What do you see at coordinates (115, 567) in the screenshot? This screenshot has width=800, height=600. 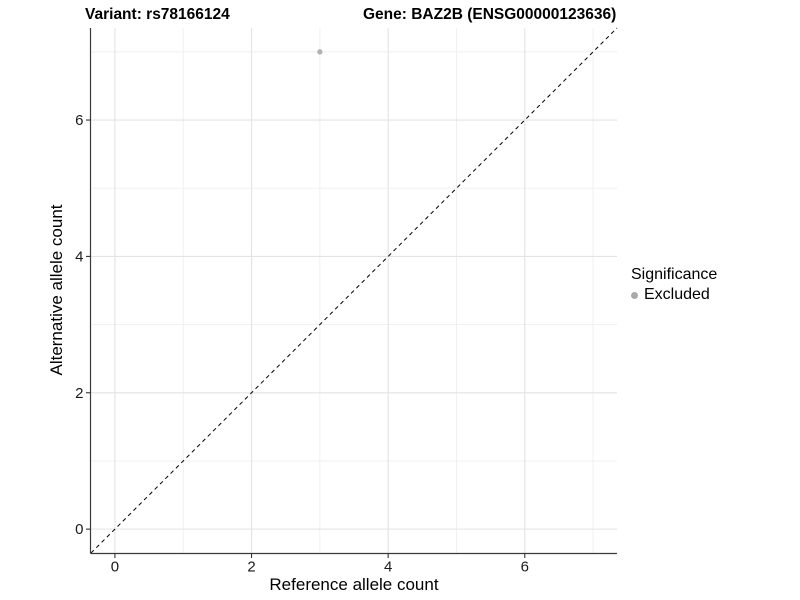 I see `x-tick-label: 0` at bounding box center [115, 567].